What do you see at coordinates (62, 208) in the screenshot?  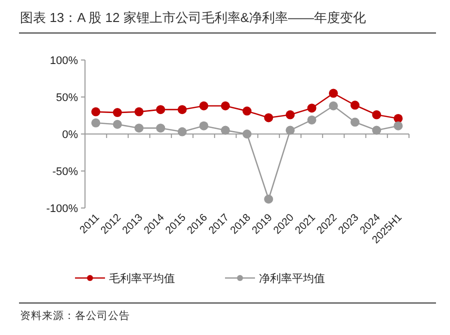 I see `y-tick-label: -100%` at bounding box center [62, 208].